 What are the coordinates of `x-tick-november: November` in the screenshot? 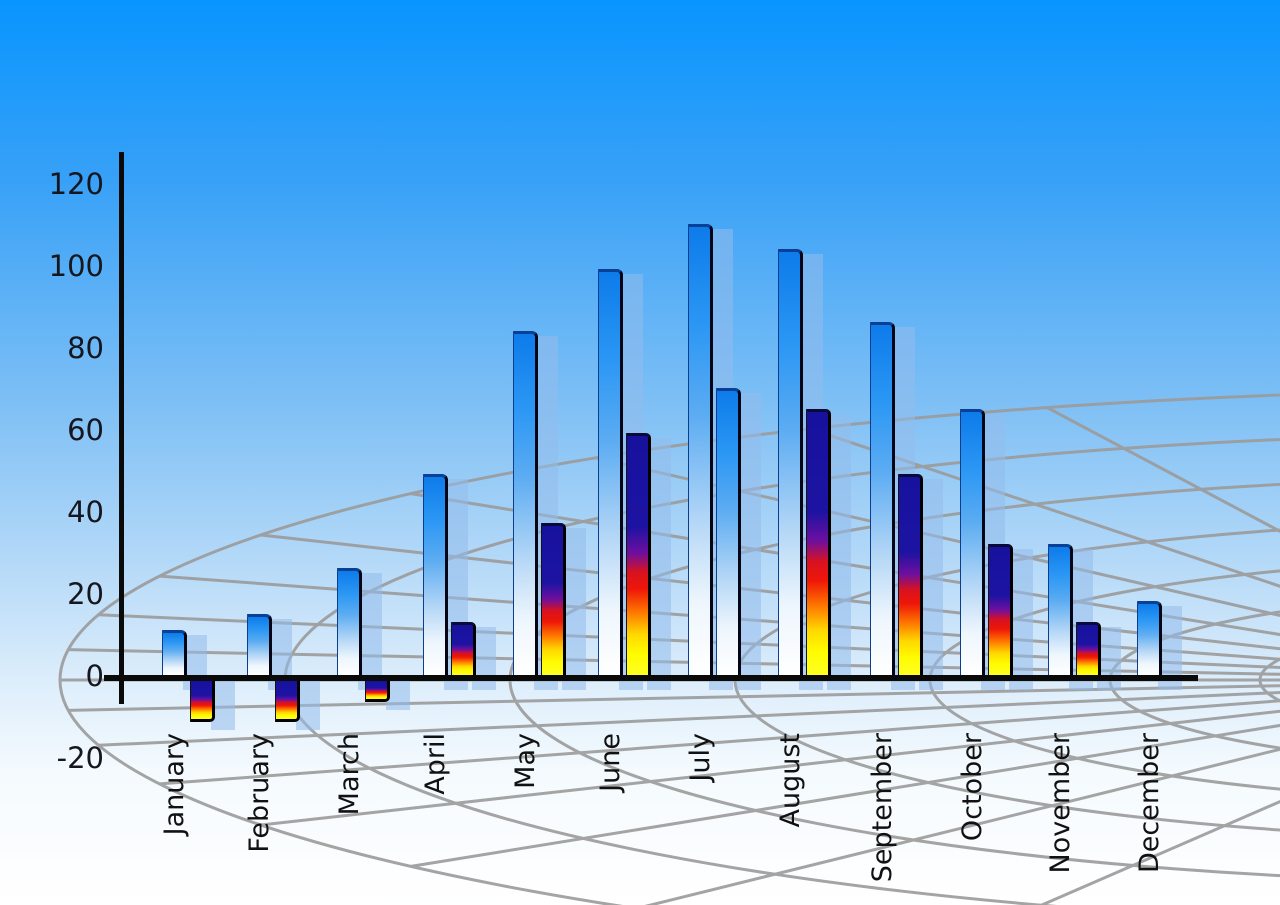 It's located at (1060, 803).